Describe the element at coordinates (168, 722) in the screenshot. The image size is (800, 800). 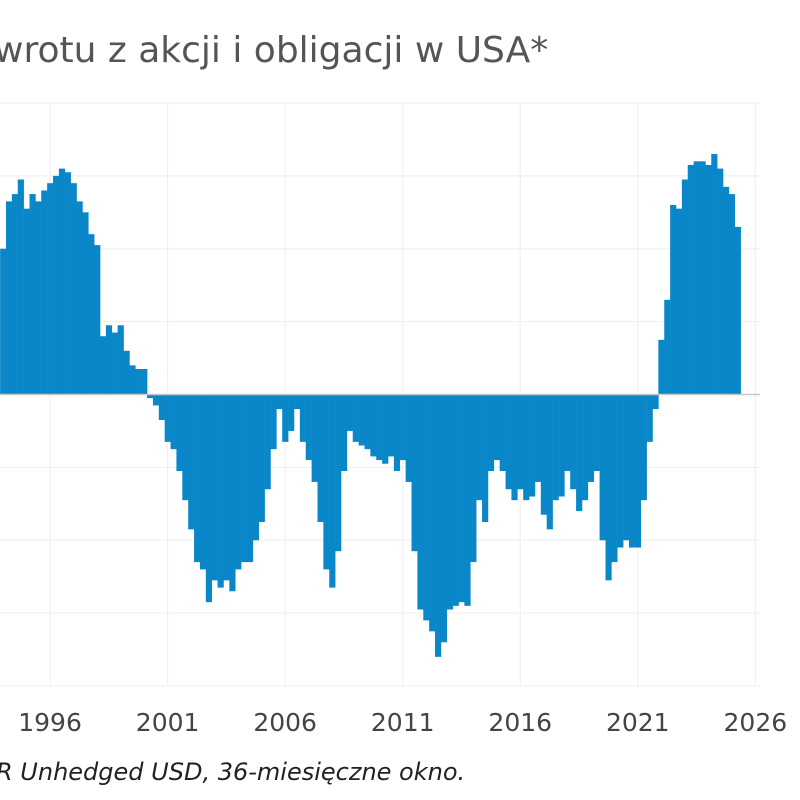
I see `x-tick-label: 2001` at that location.